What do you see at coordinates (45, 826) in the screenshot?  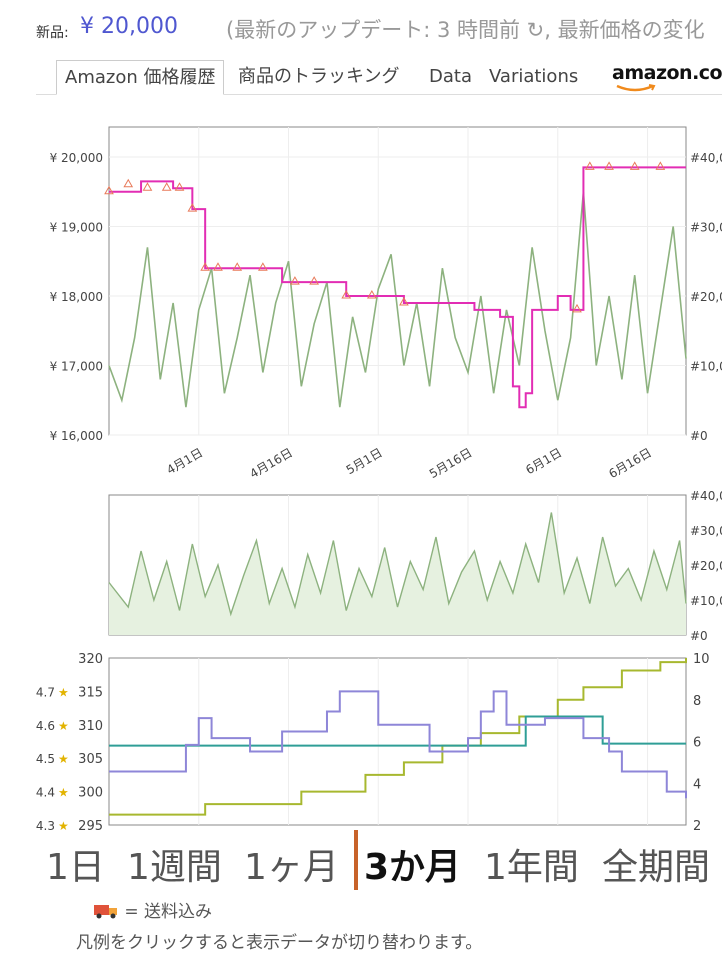 I see `star-rating-tick: 4.3` at bounding box center [45, 826].